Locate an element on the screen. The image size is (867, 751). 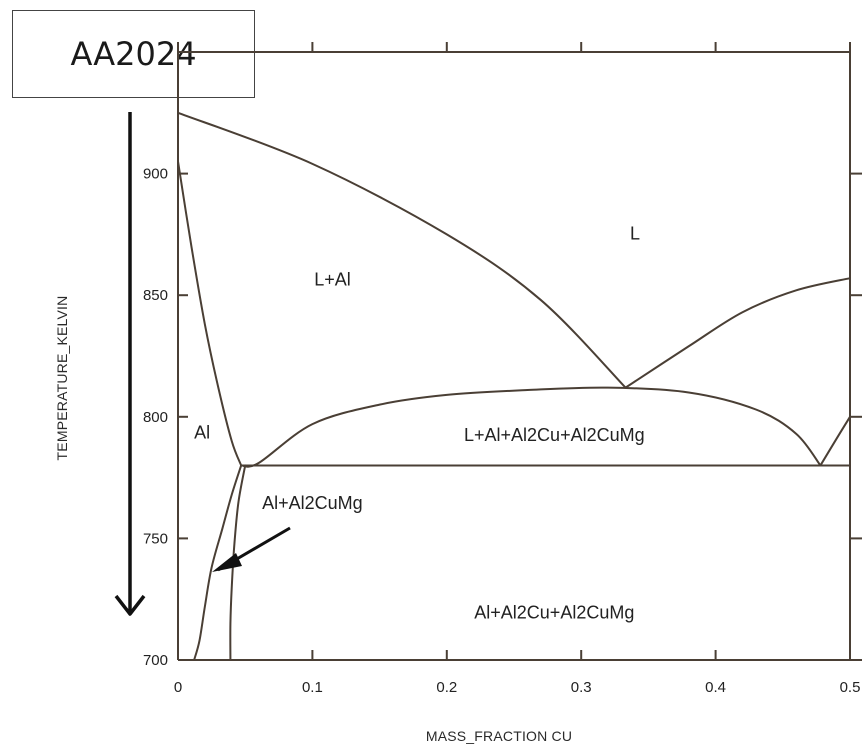
phase-boundary-eutectic-right is located at coordinates (835, 441).